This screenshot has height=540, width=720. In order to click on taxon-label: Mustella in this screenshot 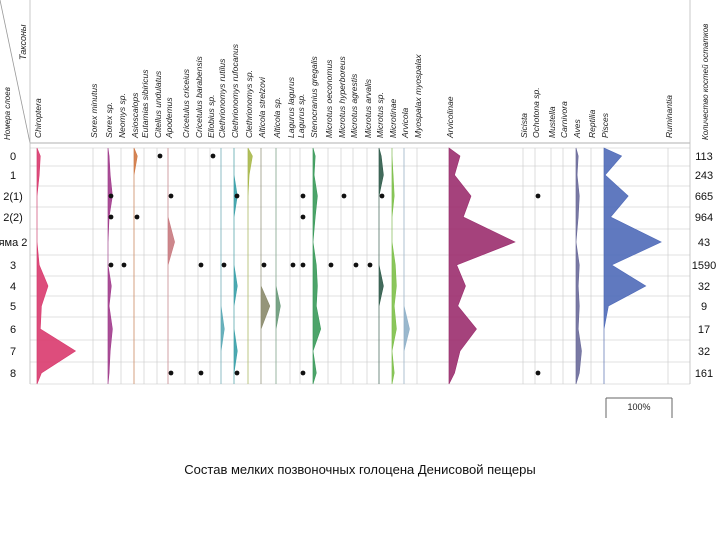, I will do `click(552, 122)`.